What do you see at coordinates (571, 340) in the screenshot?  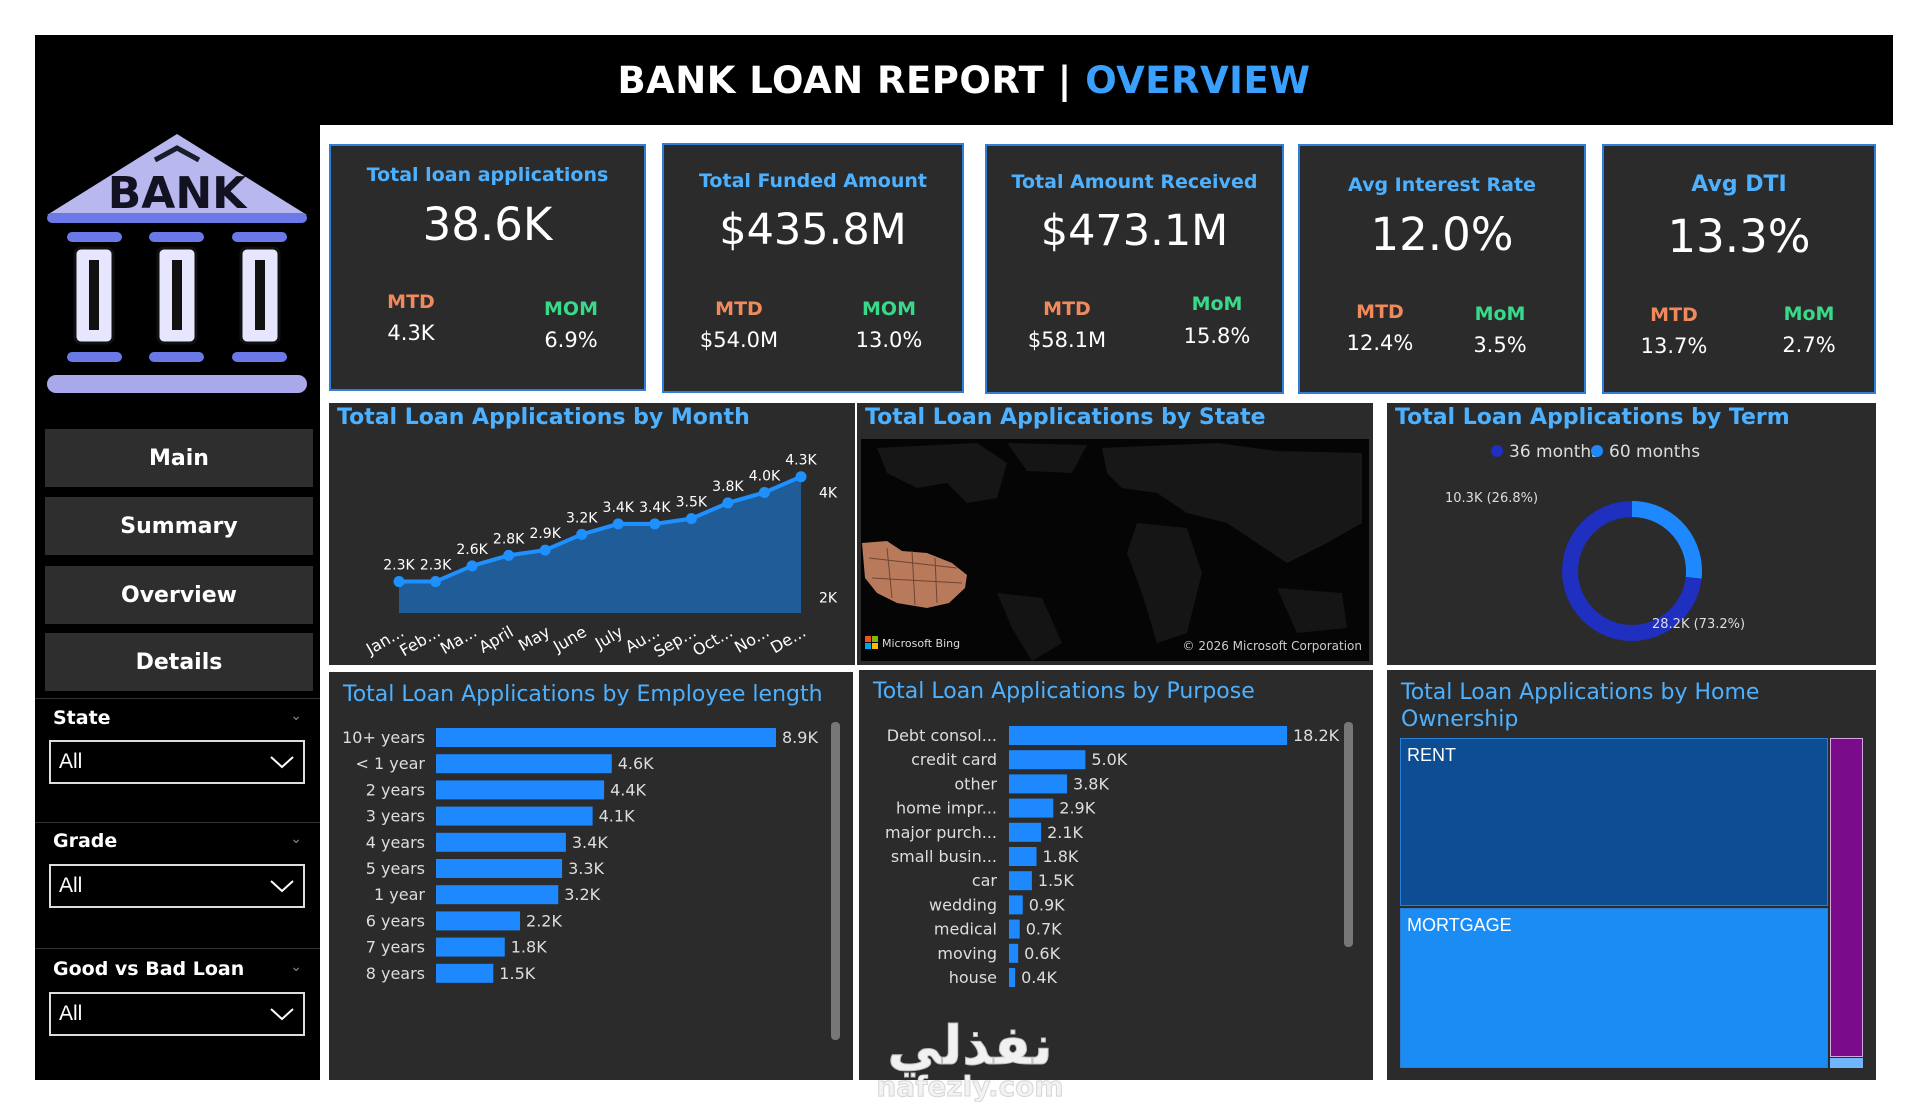 I see `kpi-mom-value: 6.9%` at bounding box center [571, 340].